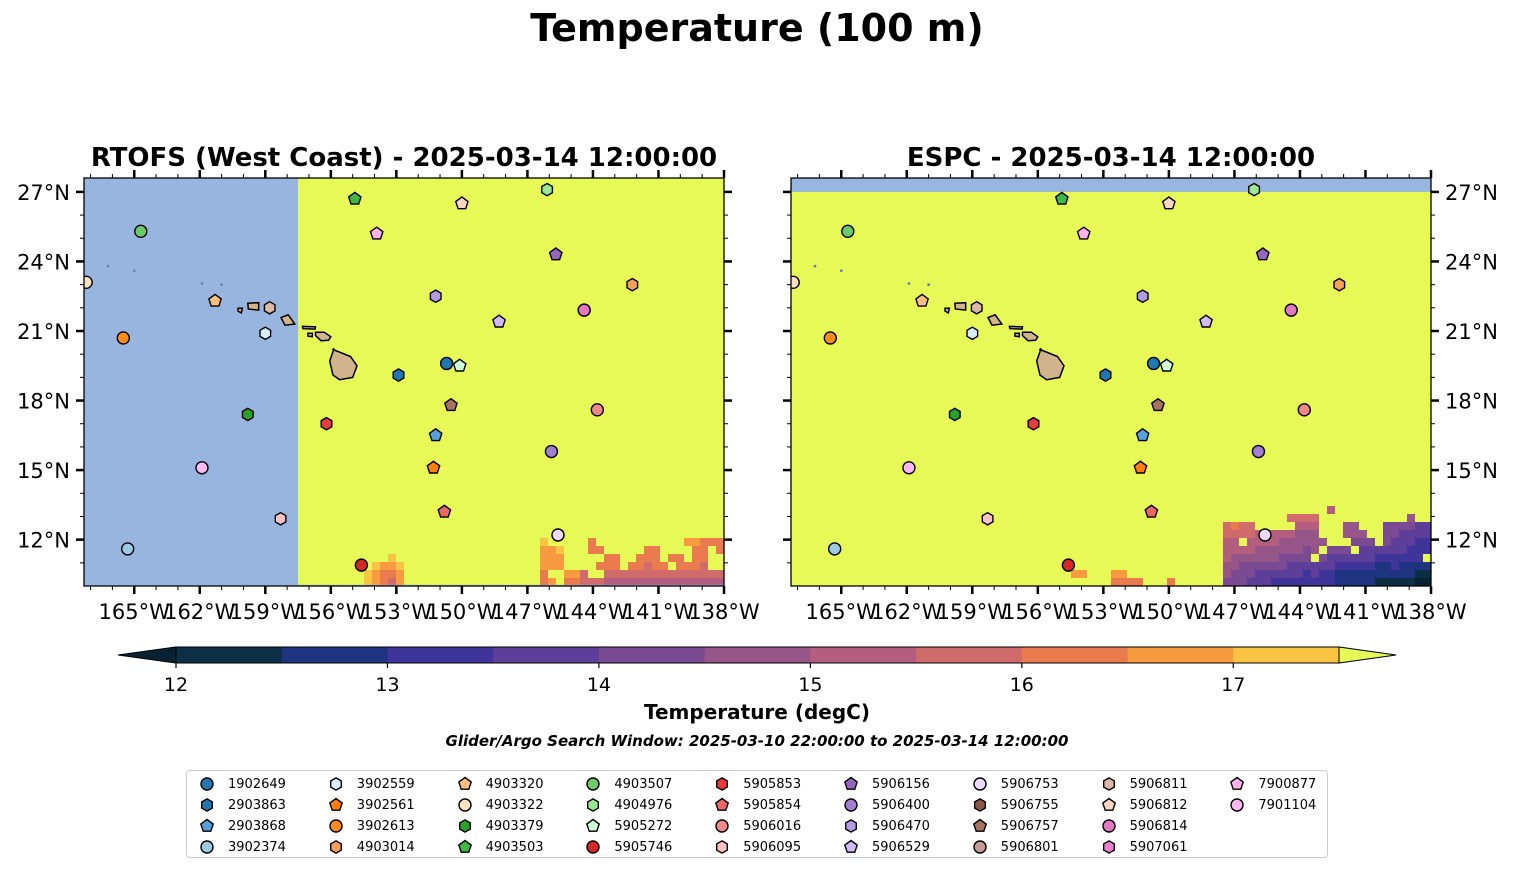 The height and width of the screenshot is (889, 1514). What do you see at coordinates (257, 826) in the screenshot?
I see `legend-label: 2903868` at bounding box center [257, 826].